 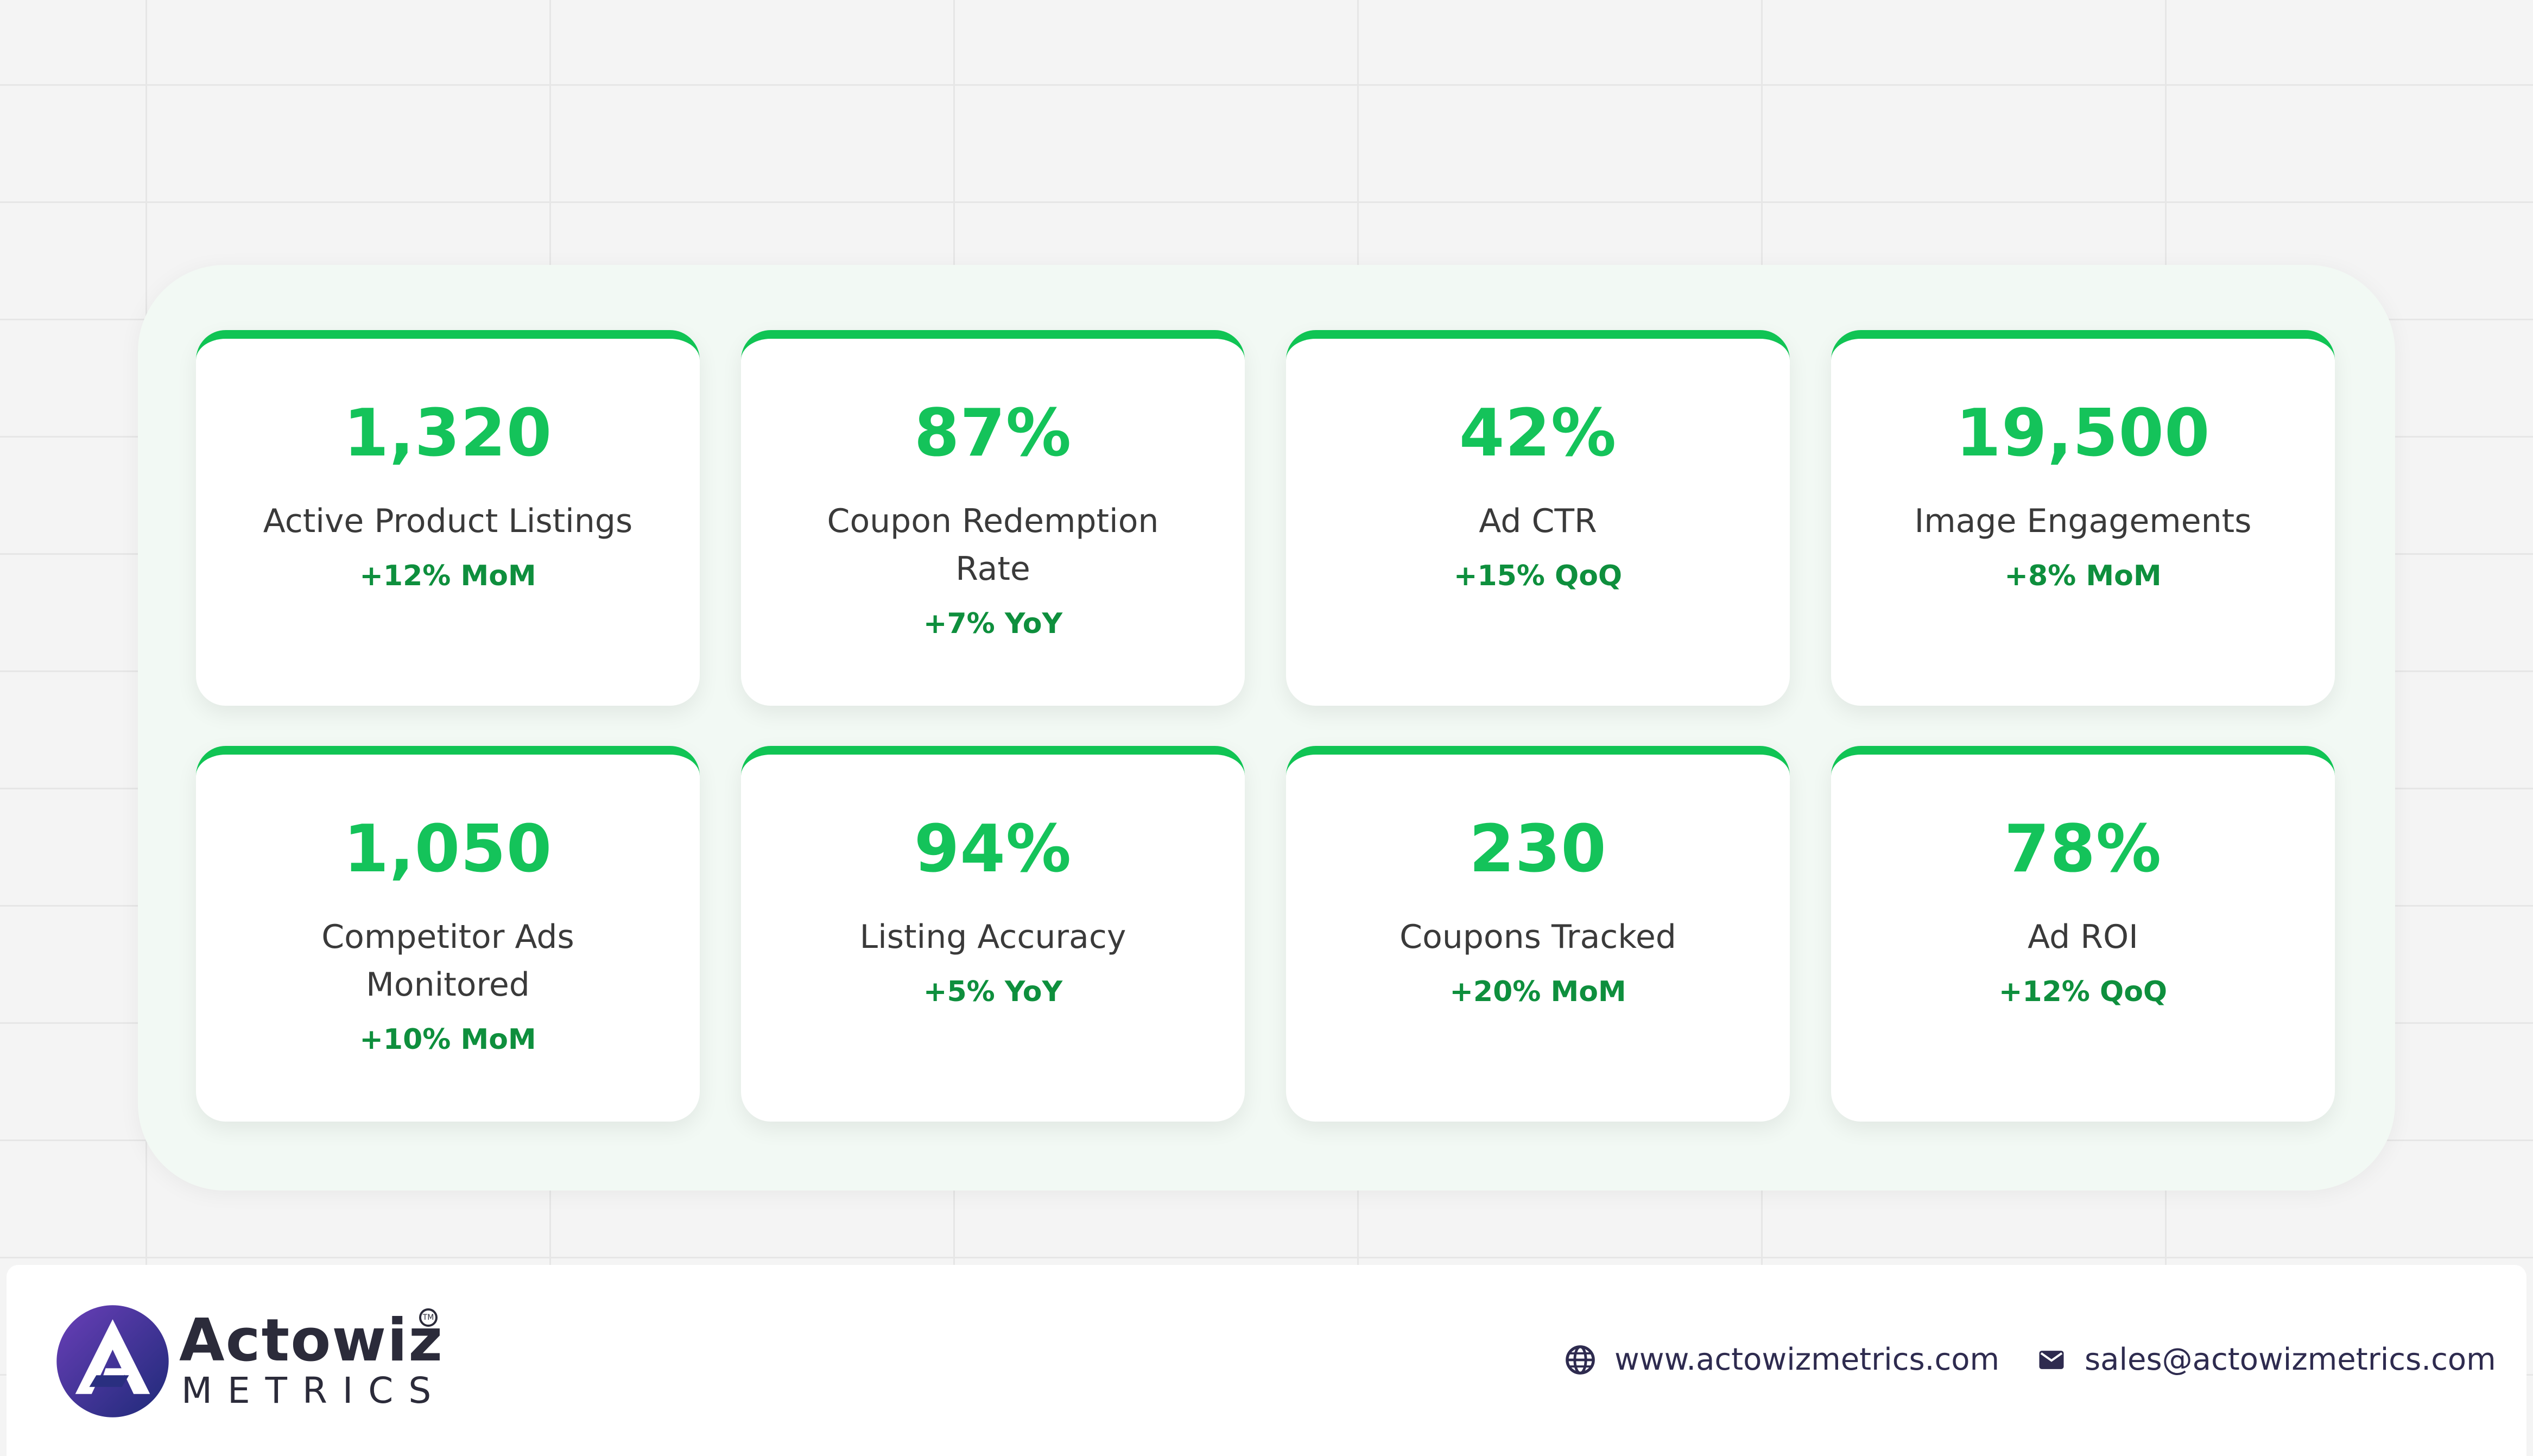 I want to click on stat-label: Image Engagements, so click(x=2083, y=521).